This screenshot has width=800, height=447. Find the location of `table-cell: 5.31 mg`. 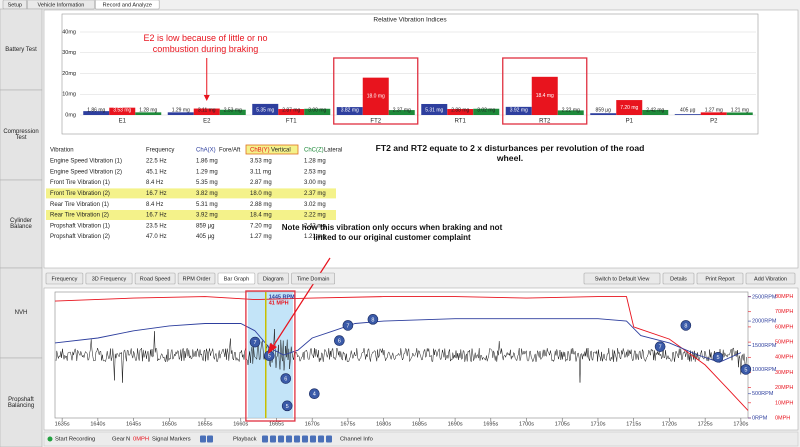

table-cell: 5.31 mg is located at coordinates (207, 205).